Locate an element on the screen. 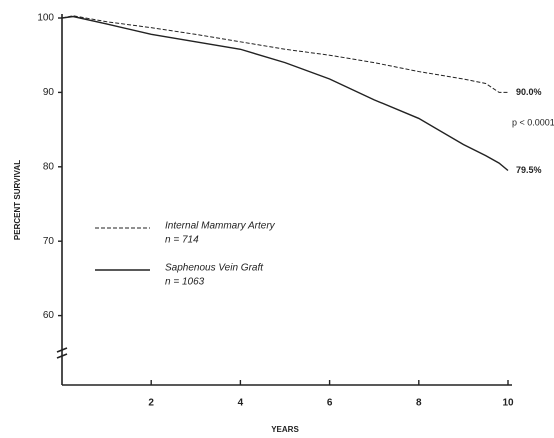  legend-label: Saphenous Vein Graft is located at coordinates (214, 268).